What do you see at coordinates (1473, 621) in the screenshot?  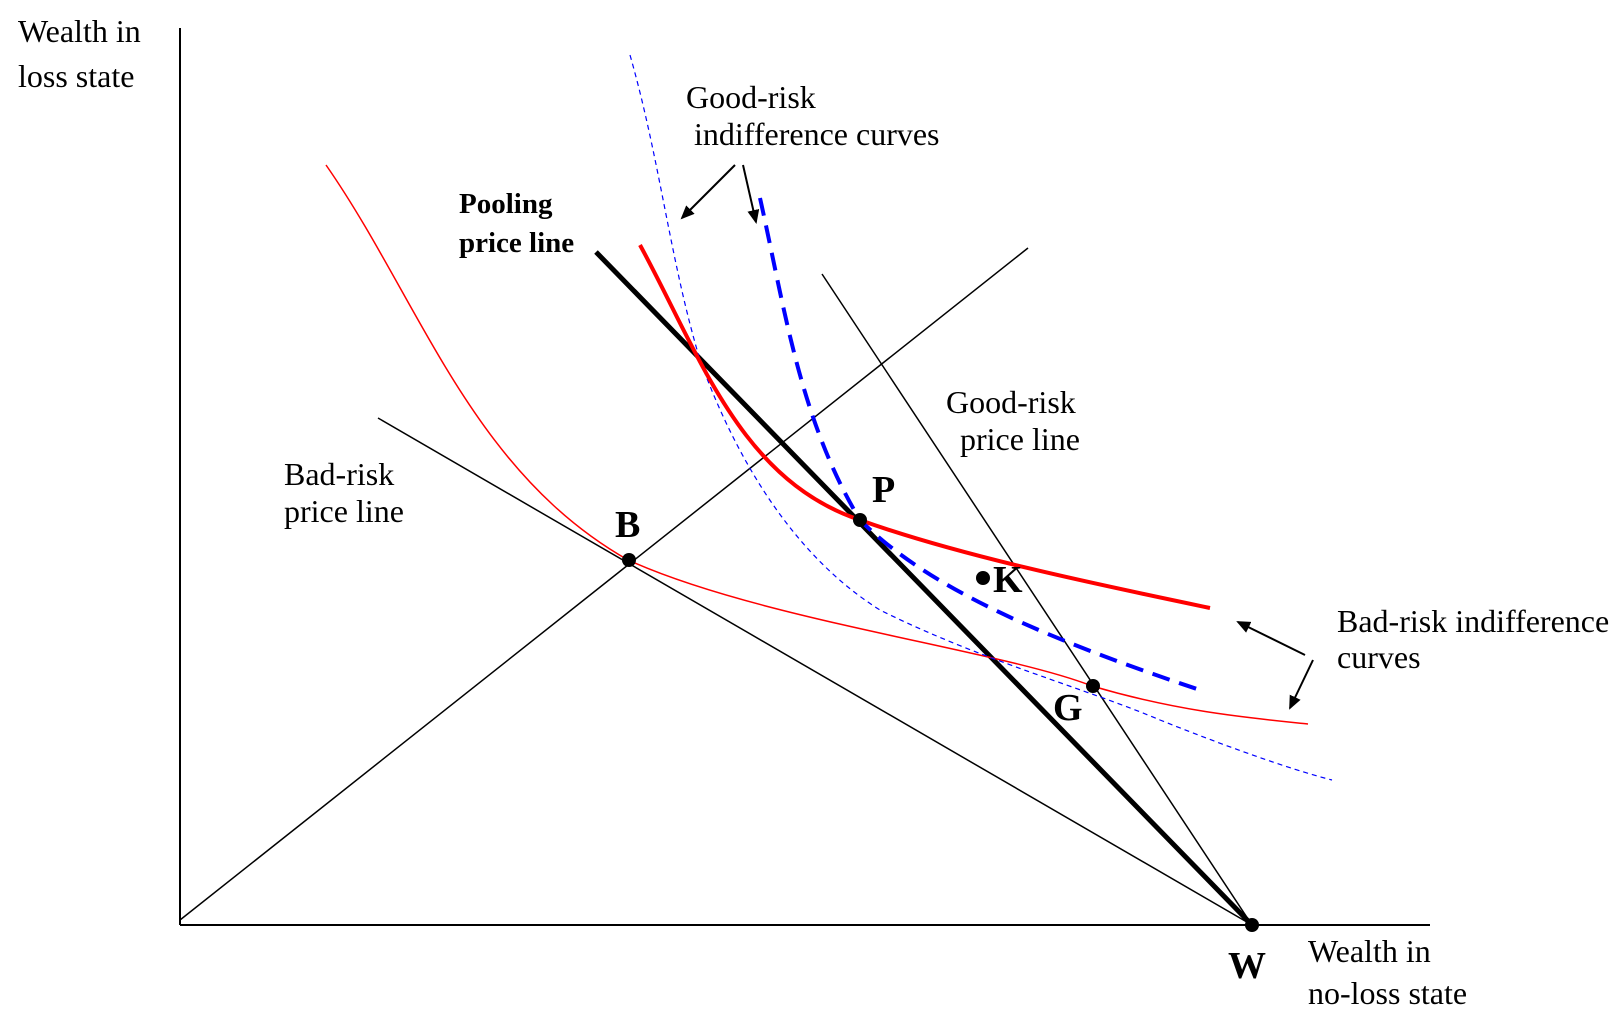 I see `bad-risk-indifference-label-line1: Bad-risk indifference` at bounding box center [1473, 621].